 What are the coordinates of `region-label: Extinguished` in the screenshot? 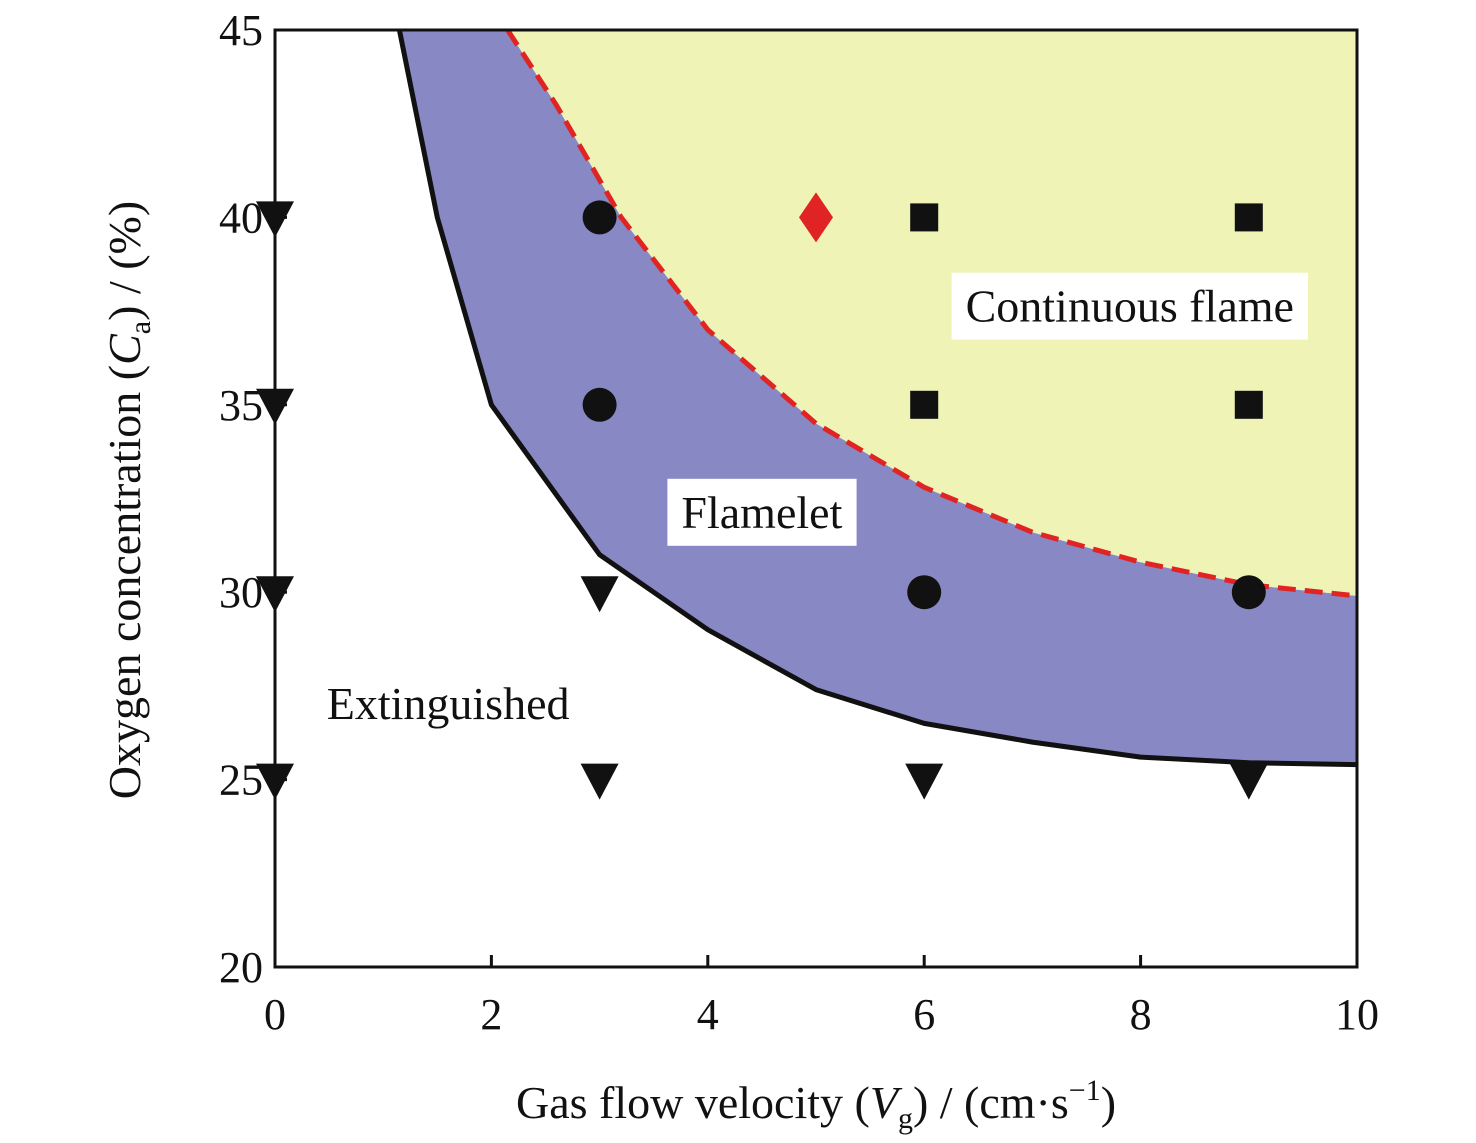 It's located at (448, 703).